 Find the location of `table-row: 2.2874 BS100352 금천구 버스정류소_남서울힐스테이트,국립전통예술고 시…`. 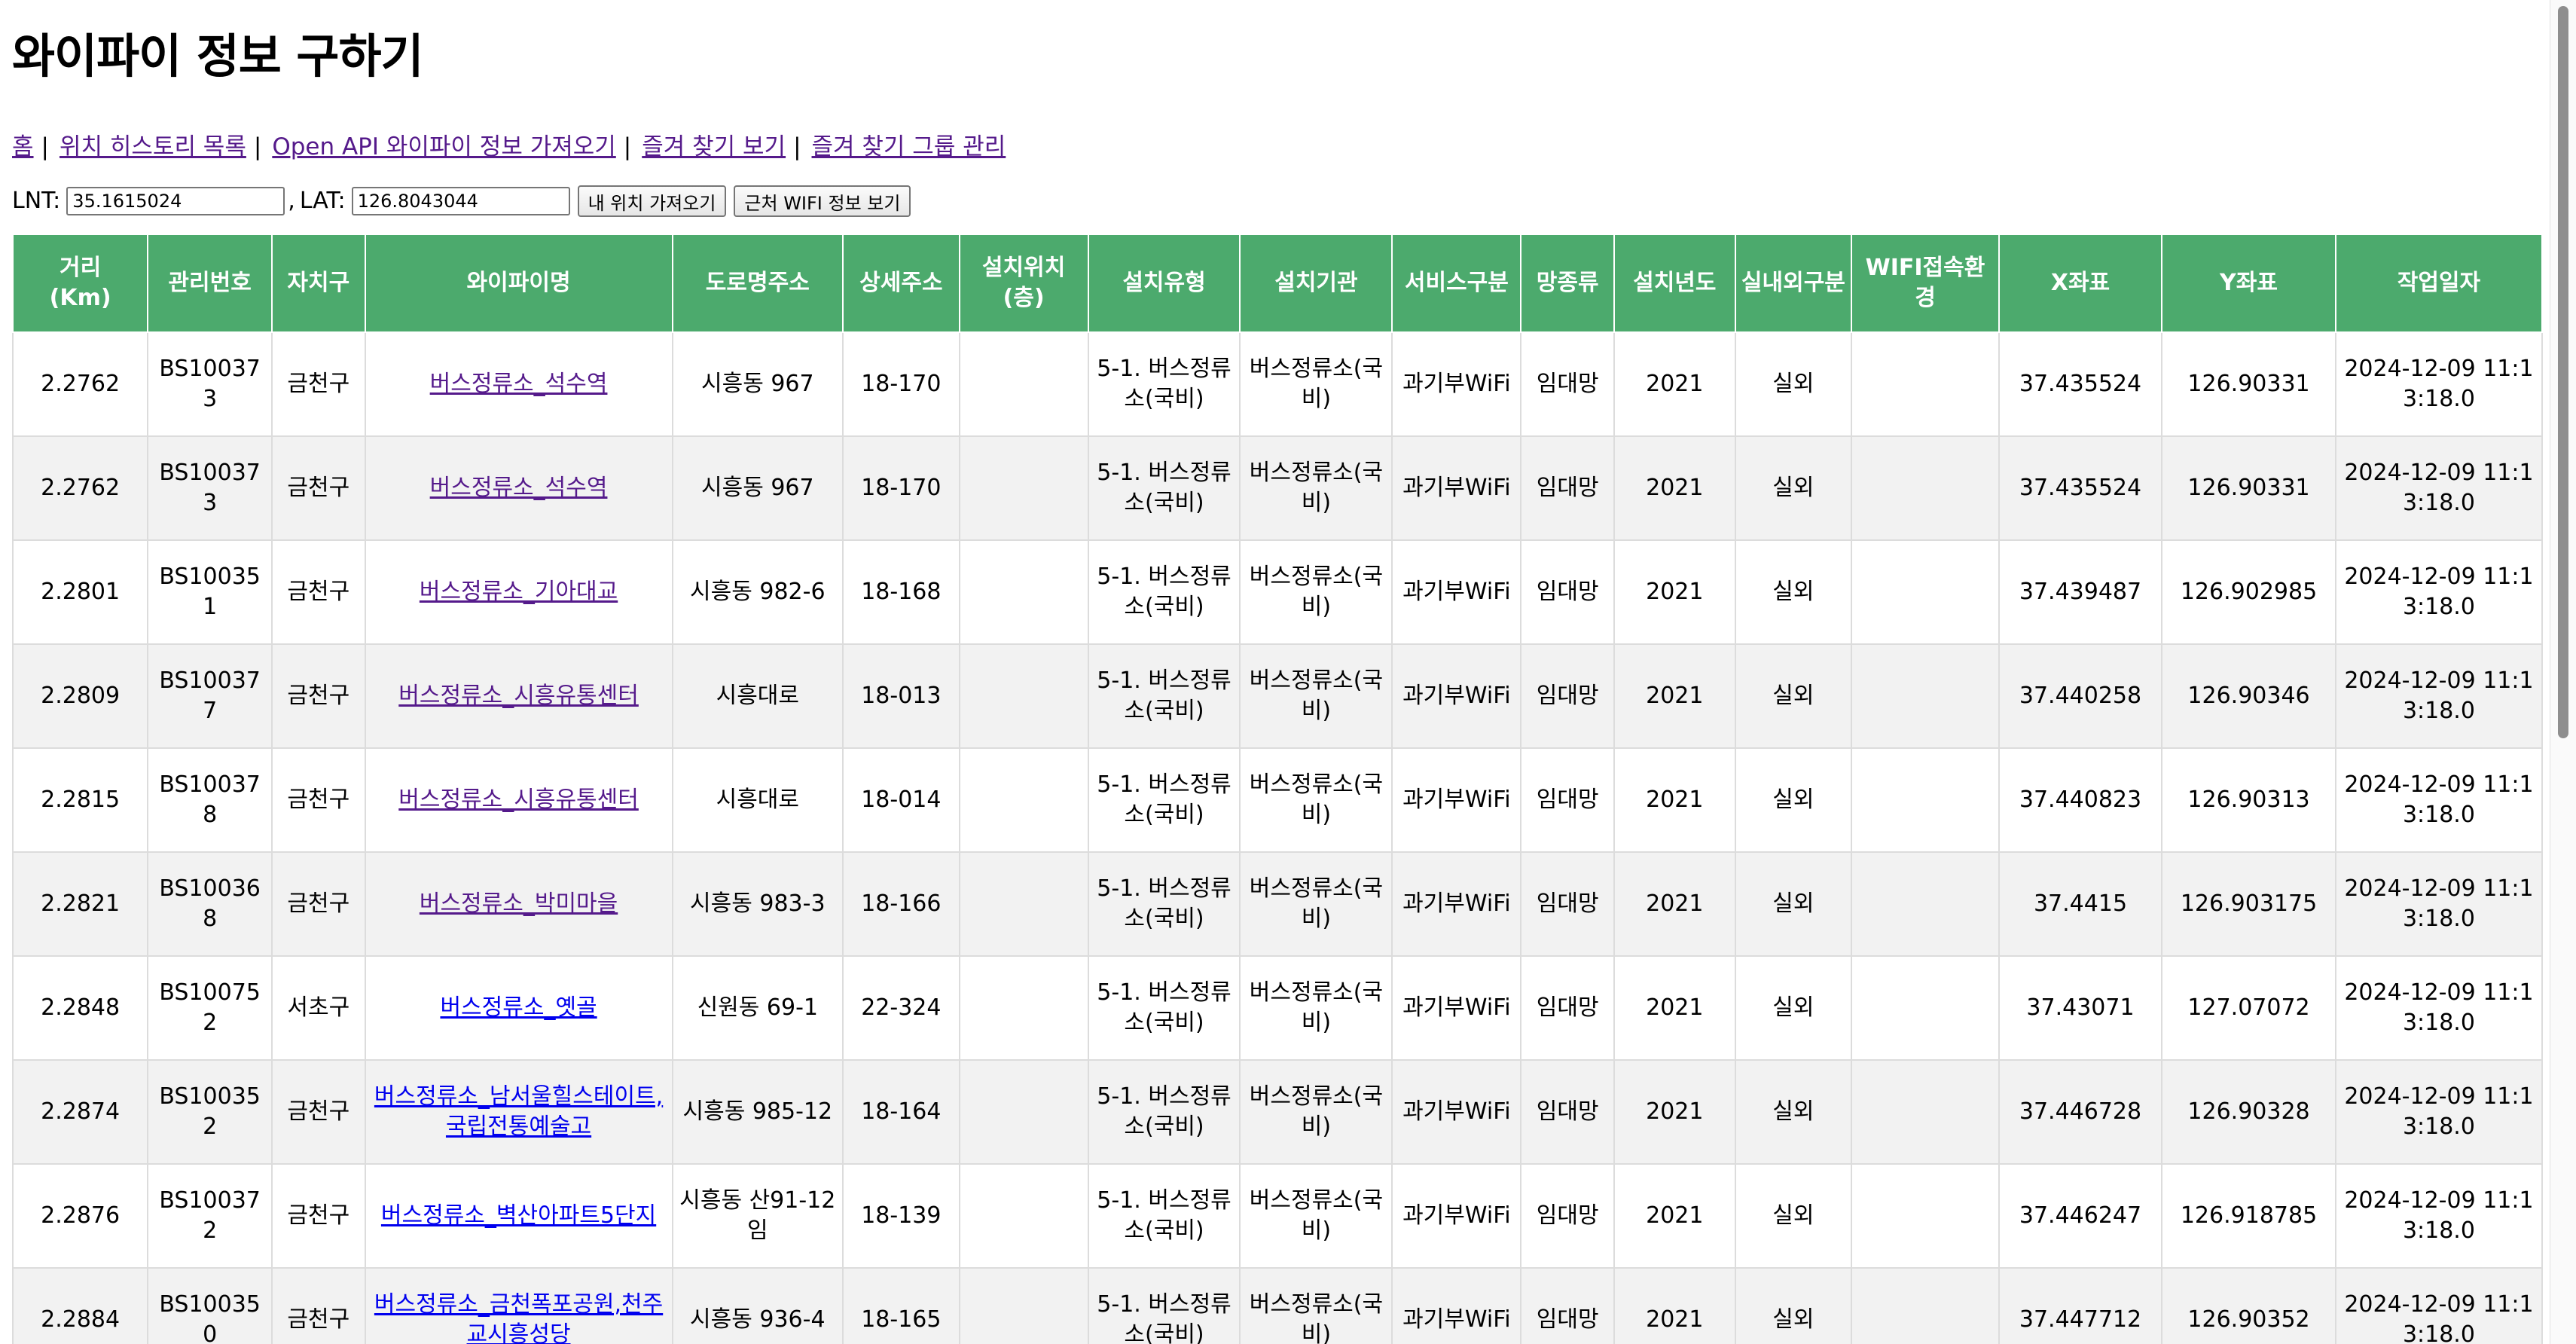

table-row: 2.2874 BS100352 금천구 버스정류소_남서울힐스테이트,국립전통예술고 시… is located at coordinates (1278, 1112).